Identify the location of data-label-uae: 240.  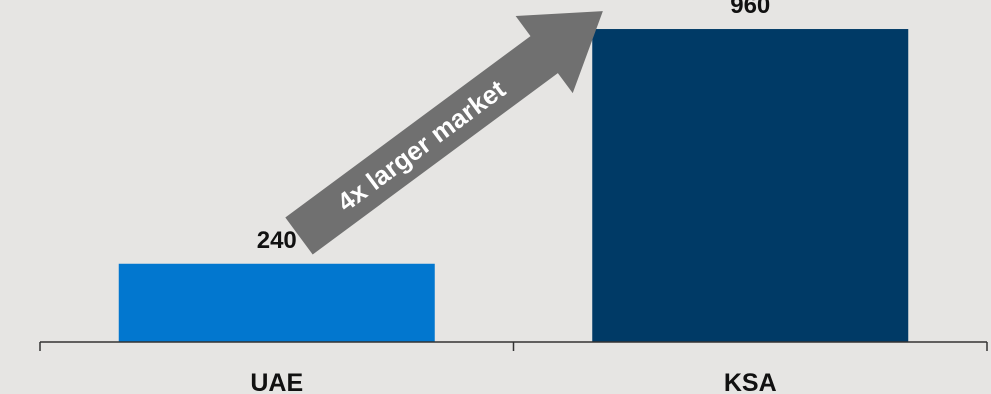
(277, 240).